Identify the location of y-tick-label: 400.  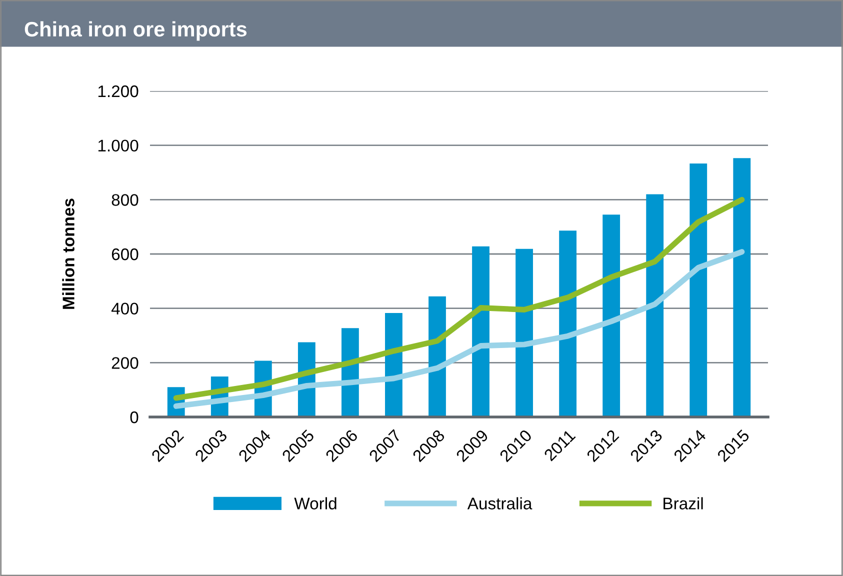
(124, 308).